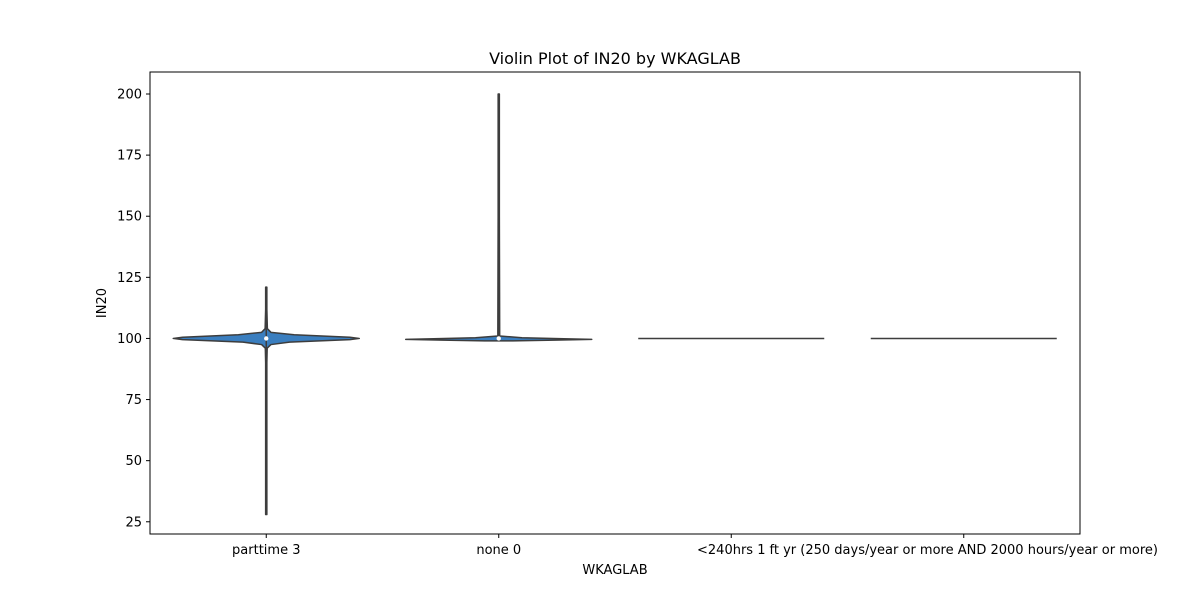  Describe the element at coordinates (129, 217) in the screenshot. I see `y-tick-label: 150` at that location.